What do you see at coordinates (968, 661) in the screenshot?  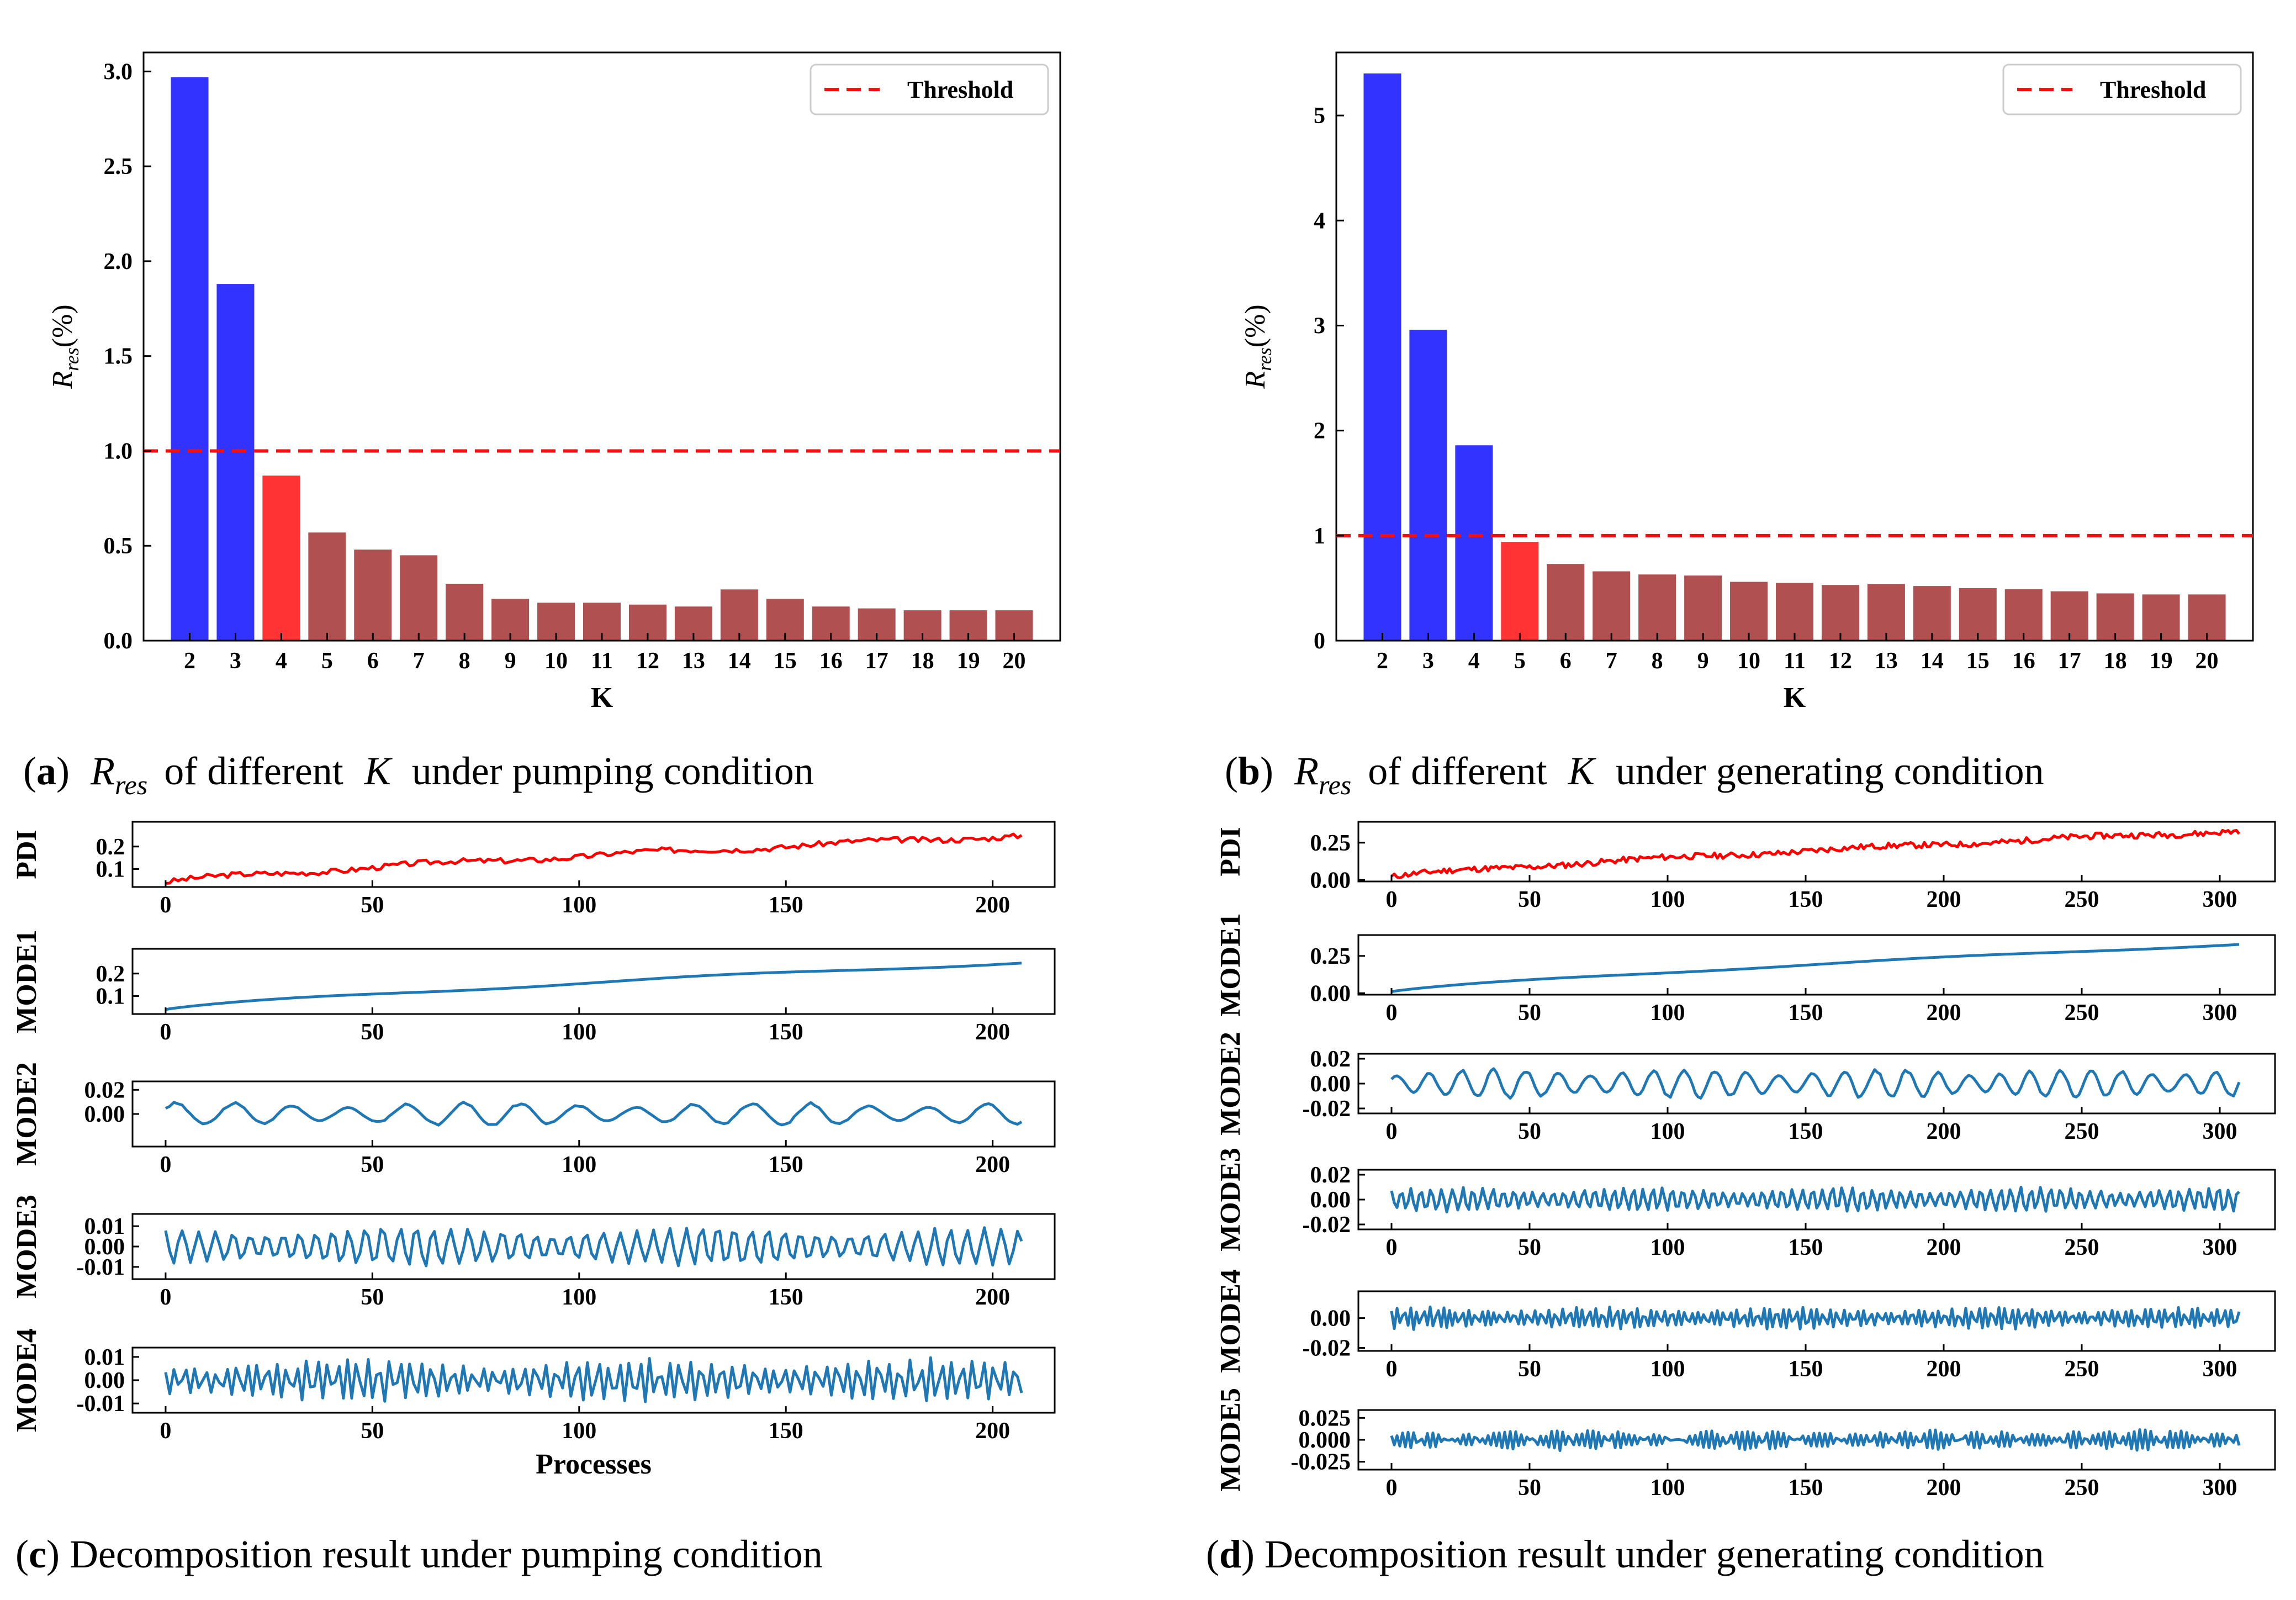 I see `x-tick-label-a: 19` at bounding box center [968, 661].